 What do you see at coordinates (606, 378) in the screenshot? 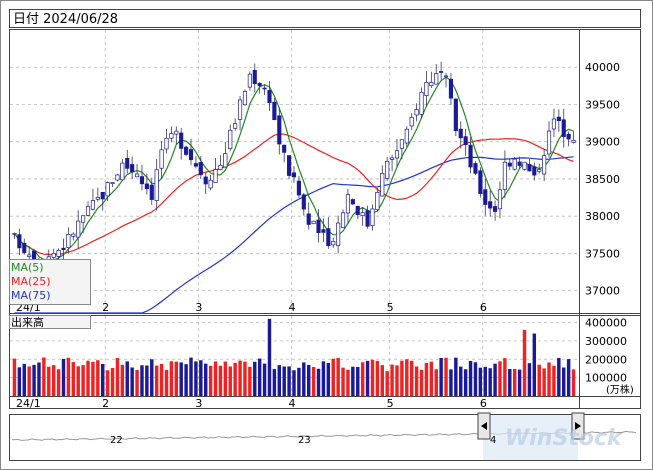
I see `volume-tick-label: 100000` at bounding box center [606, 378].